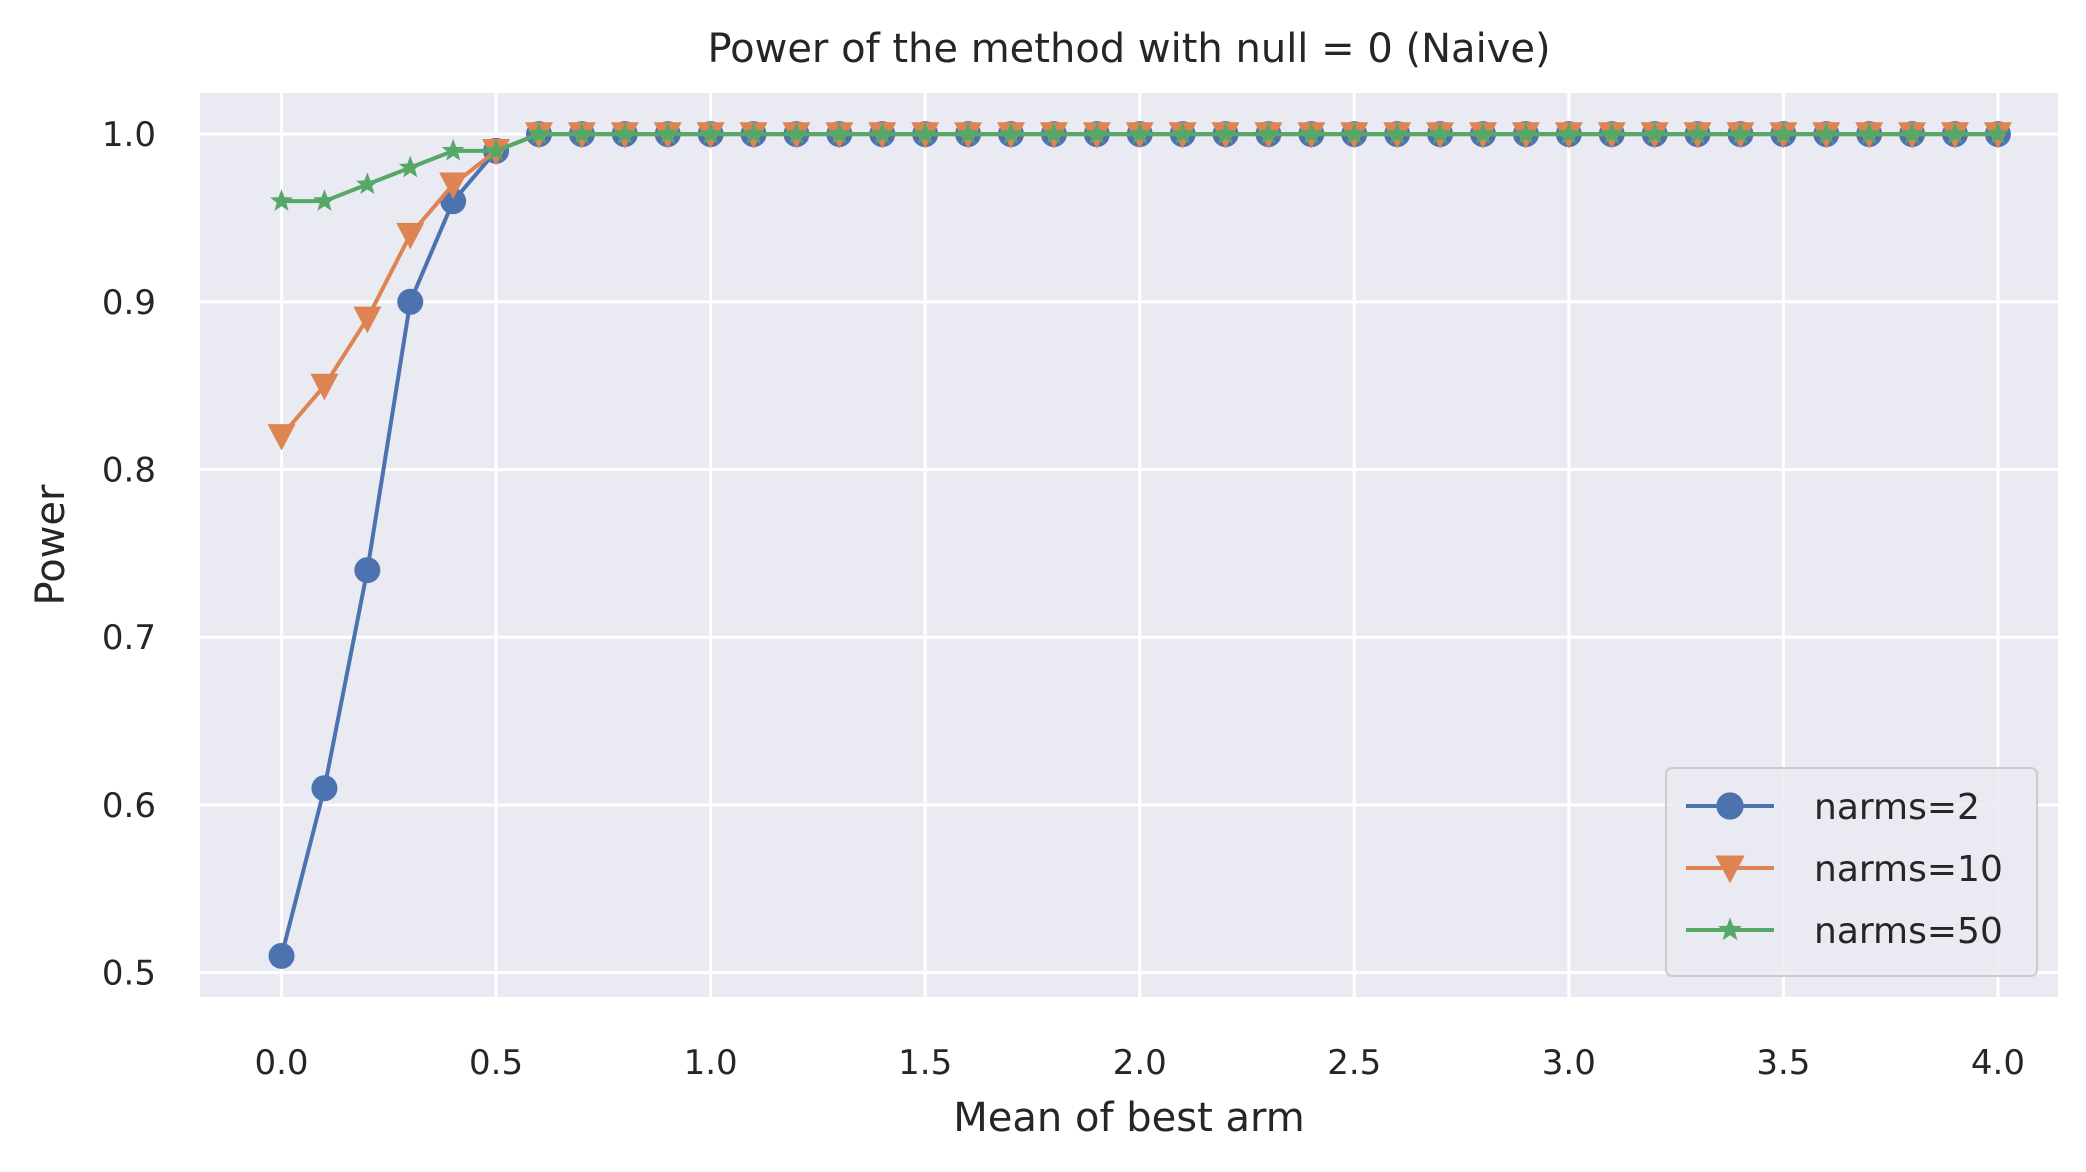 This screenshot has height=1172, width=2086. I want to click on x-tick-label: 3.5, so click(1783, 1063).